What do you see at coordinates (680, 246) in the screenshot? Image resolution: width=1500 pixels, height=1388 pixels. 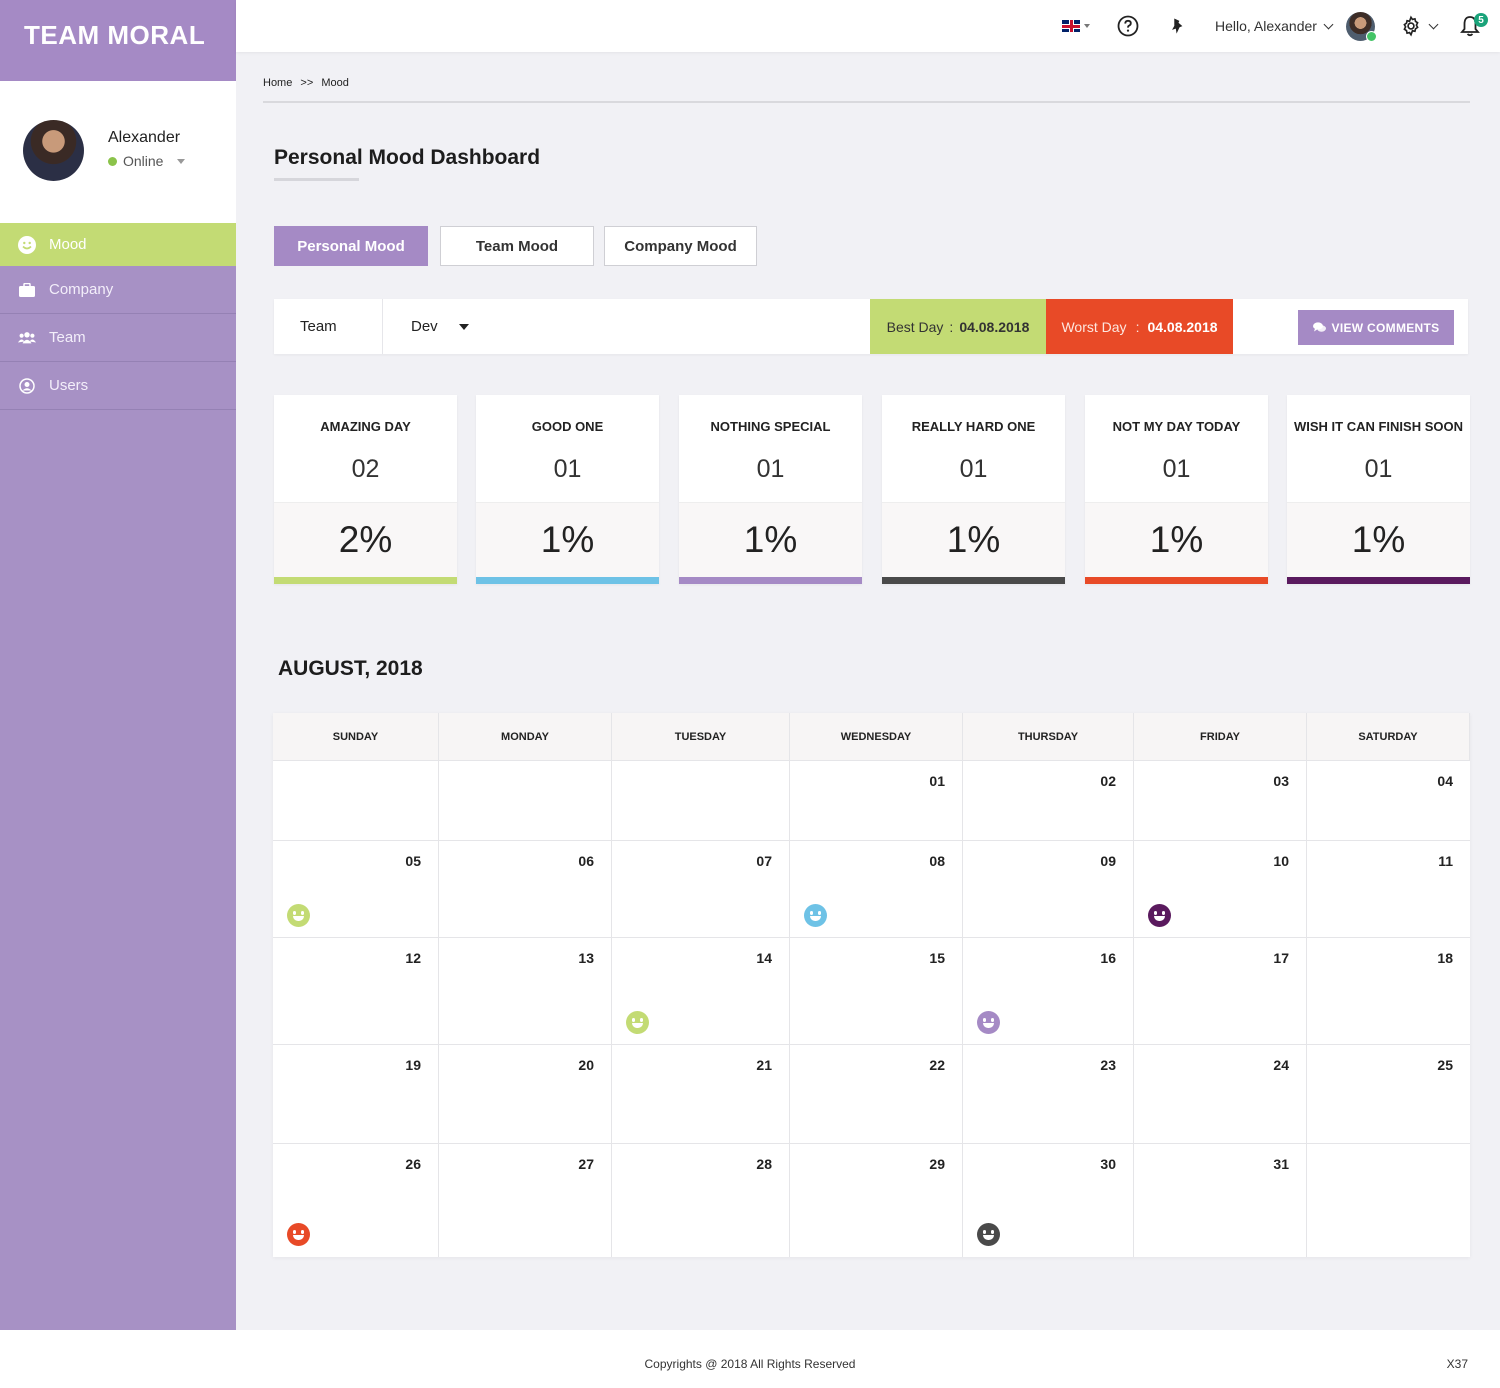 I see `tab-company-mood: Company Mood` at bounding box center [680, 246].